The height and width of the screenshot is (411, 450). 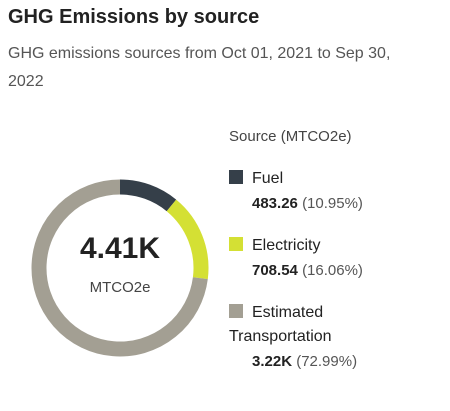 I want to click on legend-label-row: Fuel, so click(x=329, y=179).